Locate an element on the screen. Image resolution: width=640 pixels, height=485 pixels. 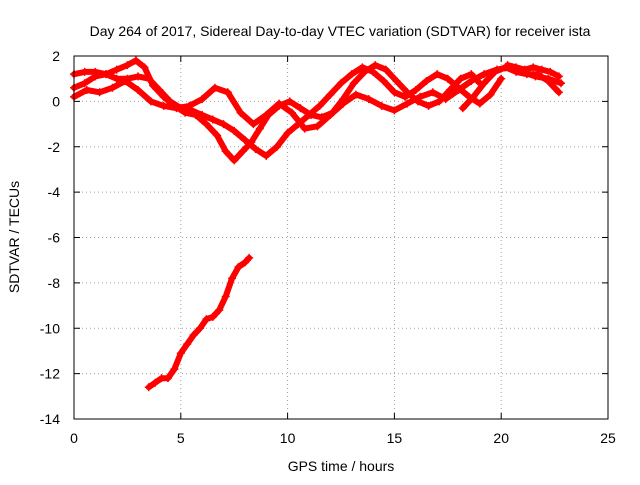
series-descent-track is located at coordinates (199, 322).